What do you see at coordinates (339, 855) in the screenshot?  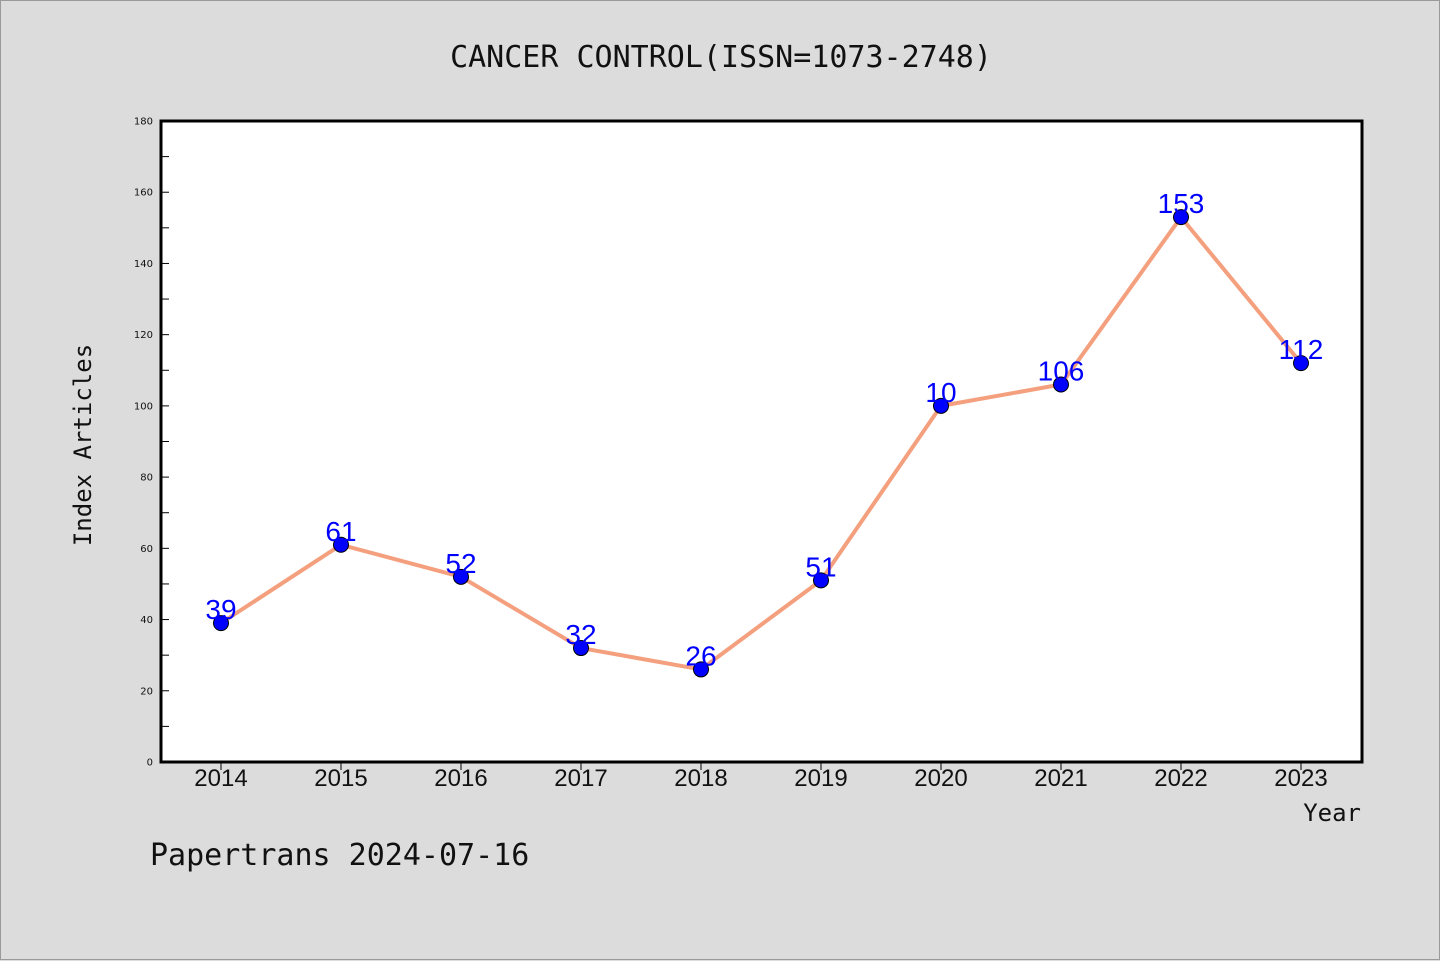 I see `footer-credit: Papertrans 2024-07-16` at bounding box center [339, 855].